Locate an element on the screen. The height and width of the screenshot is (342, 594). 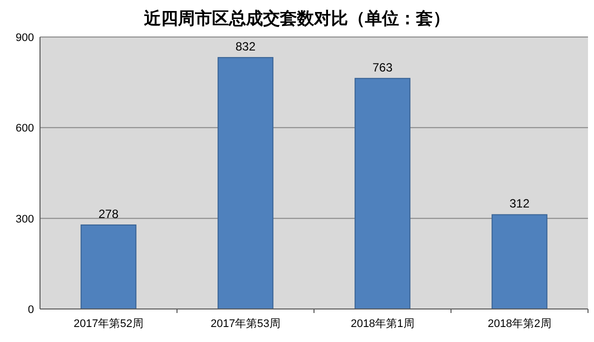
data-label: 832 is located at coordinates (245, 47).